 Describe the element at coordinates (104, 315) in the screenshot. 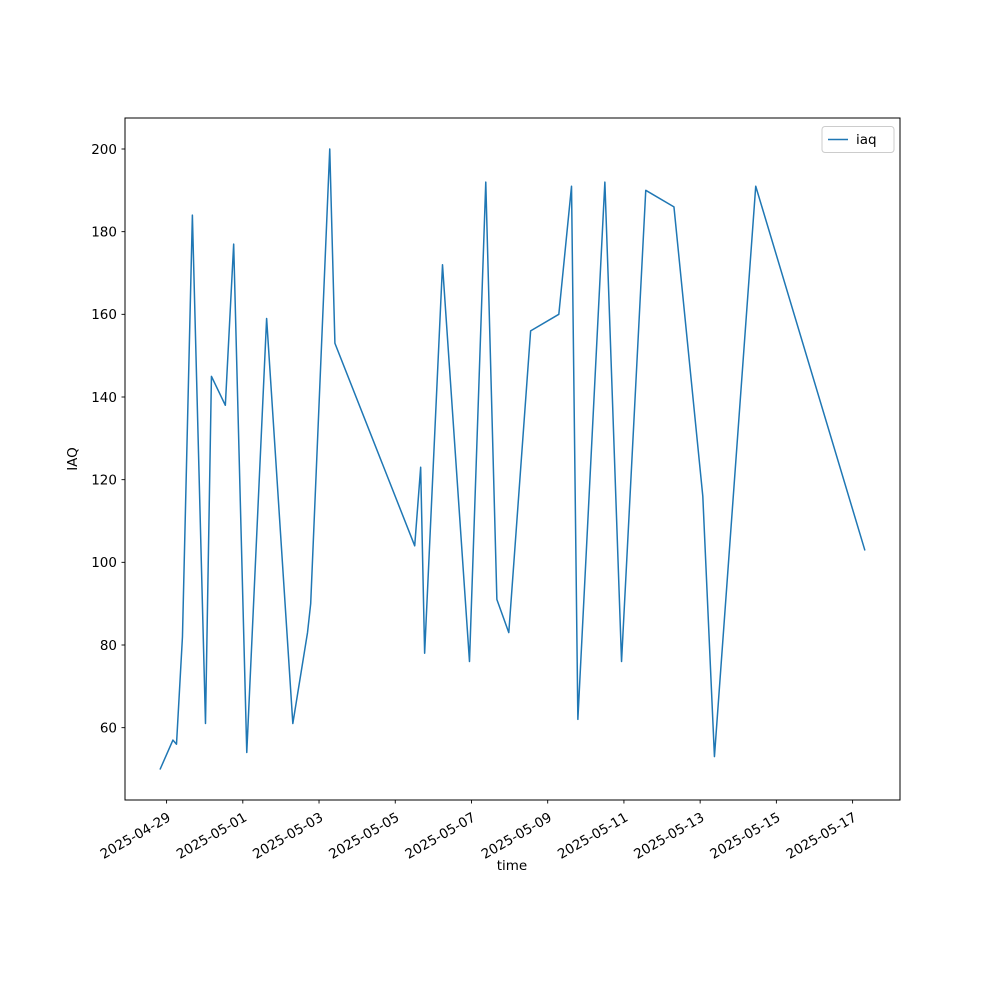

I see `y-tick-label: 160` at that location.